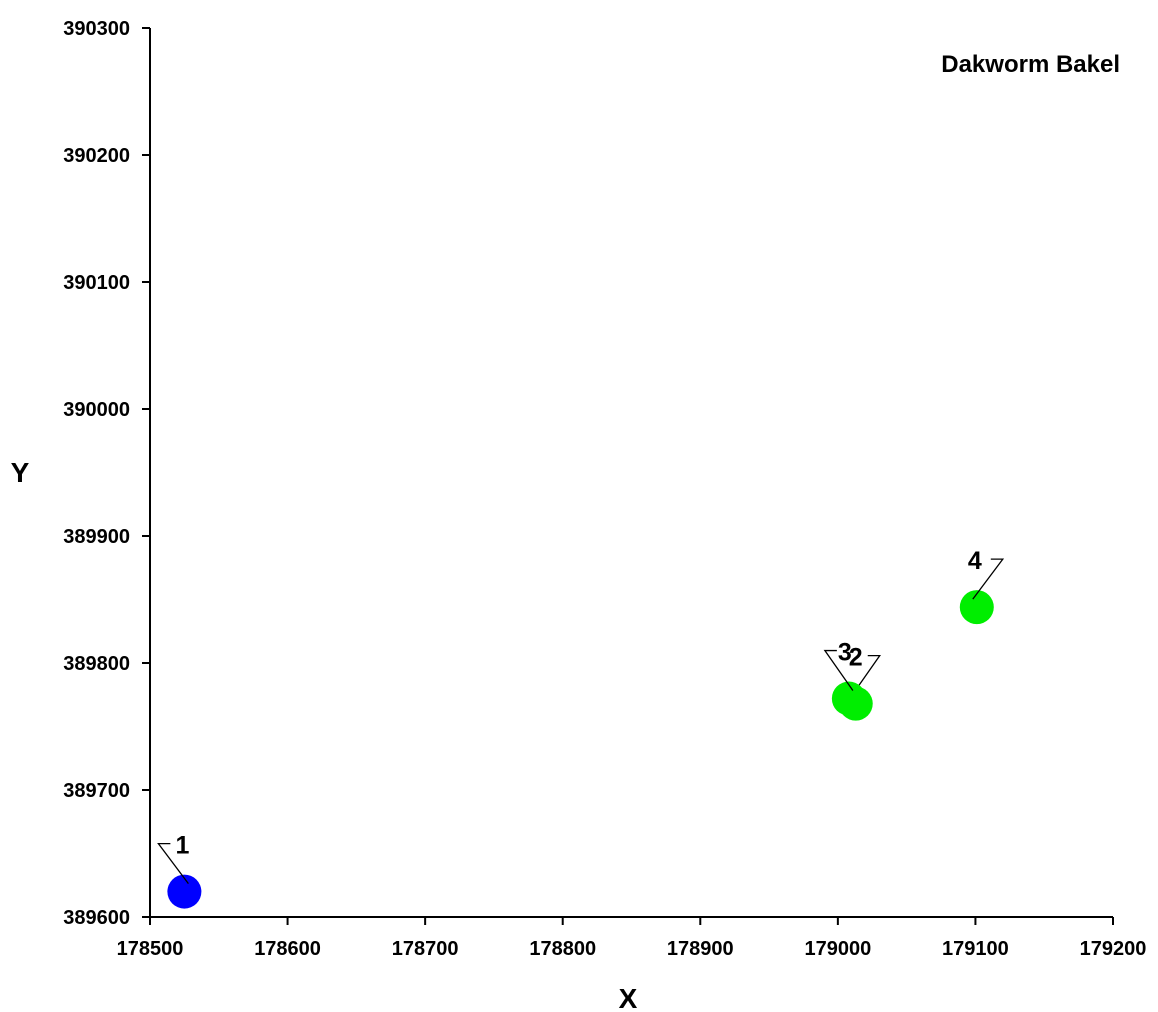  What do you see at coordinates (96, 410) in the screenshot?
I see `y-tick-label: 390000` at bounding box center [96, 410].